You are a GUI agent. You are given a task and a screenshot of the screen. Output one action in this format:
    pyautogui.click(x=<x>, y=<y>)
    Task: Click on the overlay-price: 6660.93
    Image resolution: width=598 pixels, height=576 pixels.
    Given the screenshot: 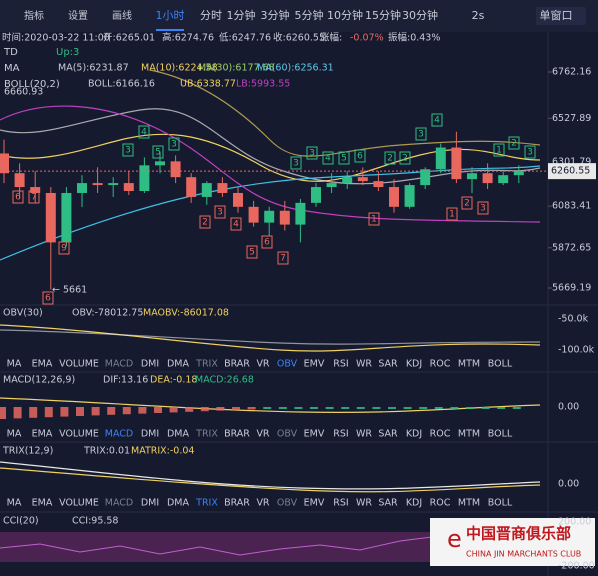 What is the action you would take?
    pyautogui.click(x=23, y=92)
    